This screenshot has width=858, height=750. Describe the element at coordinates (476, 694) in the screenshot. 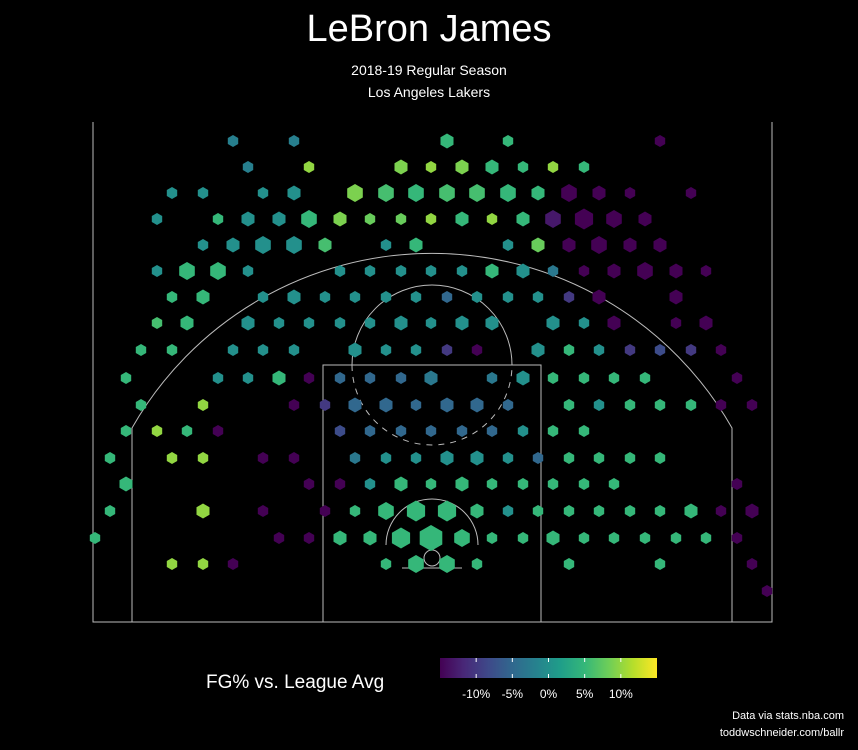

I see `legend-tick-label: -10%` at that location.